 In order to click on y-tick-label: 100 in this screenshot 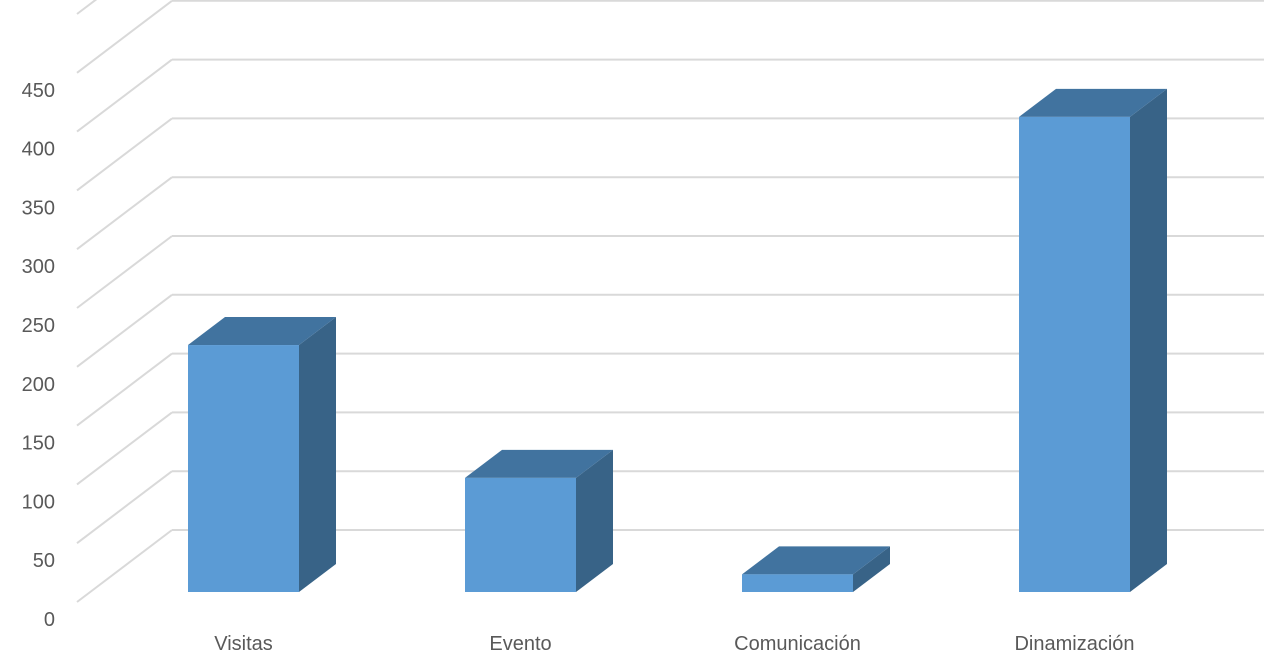, I will do `click(38, 502)`.